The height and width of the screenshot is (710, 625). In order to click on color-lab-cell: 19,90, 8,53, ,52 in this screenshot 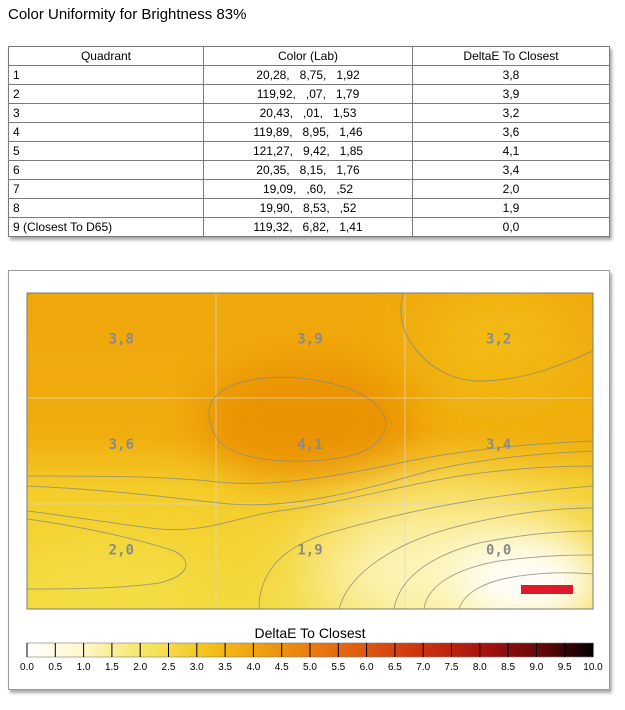, I will do `click(308, 208)`.